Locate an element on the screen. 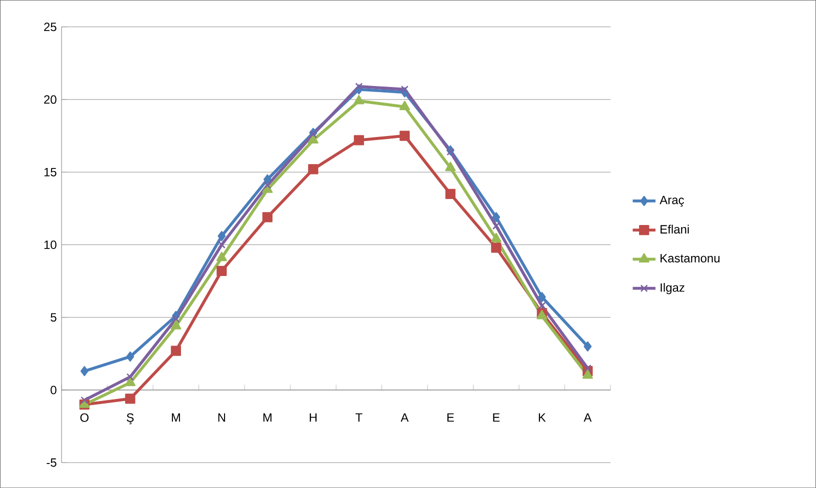  x-tick-label: N is located at coordinates (222, 417).